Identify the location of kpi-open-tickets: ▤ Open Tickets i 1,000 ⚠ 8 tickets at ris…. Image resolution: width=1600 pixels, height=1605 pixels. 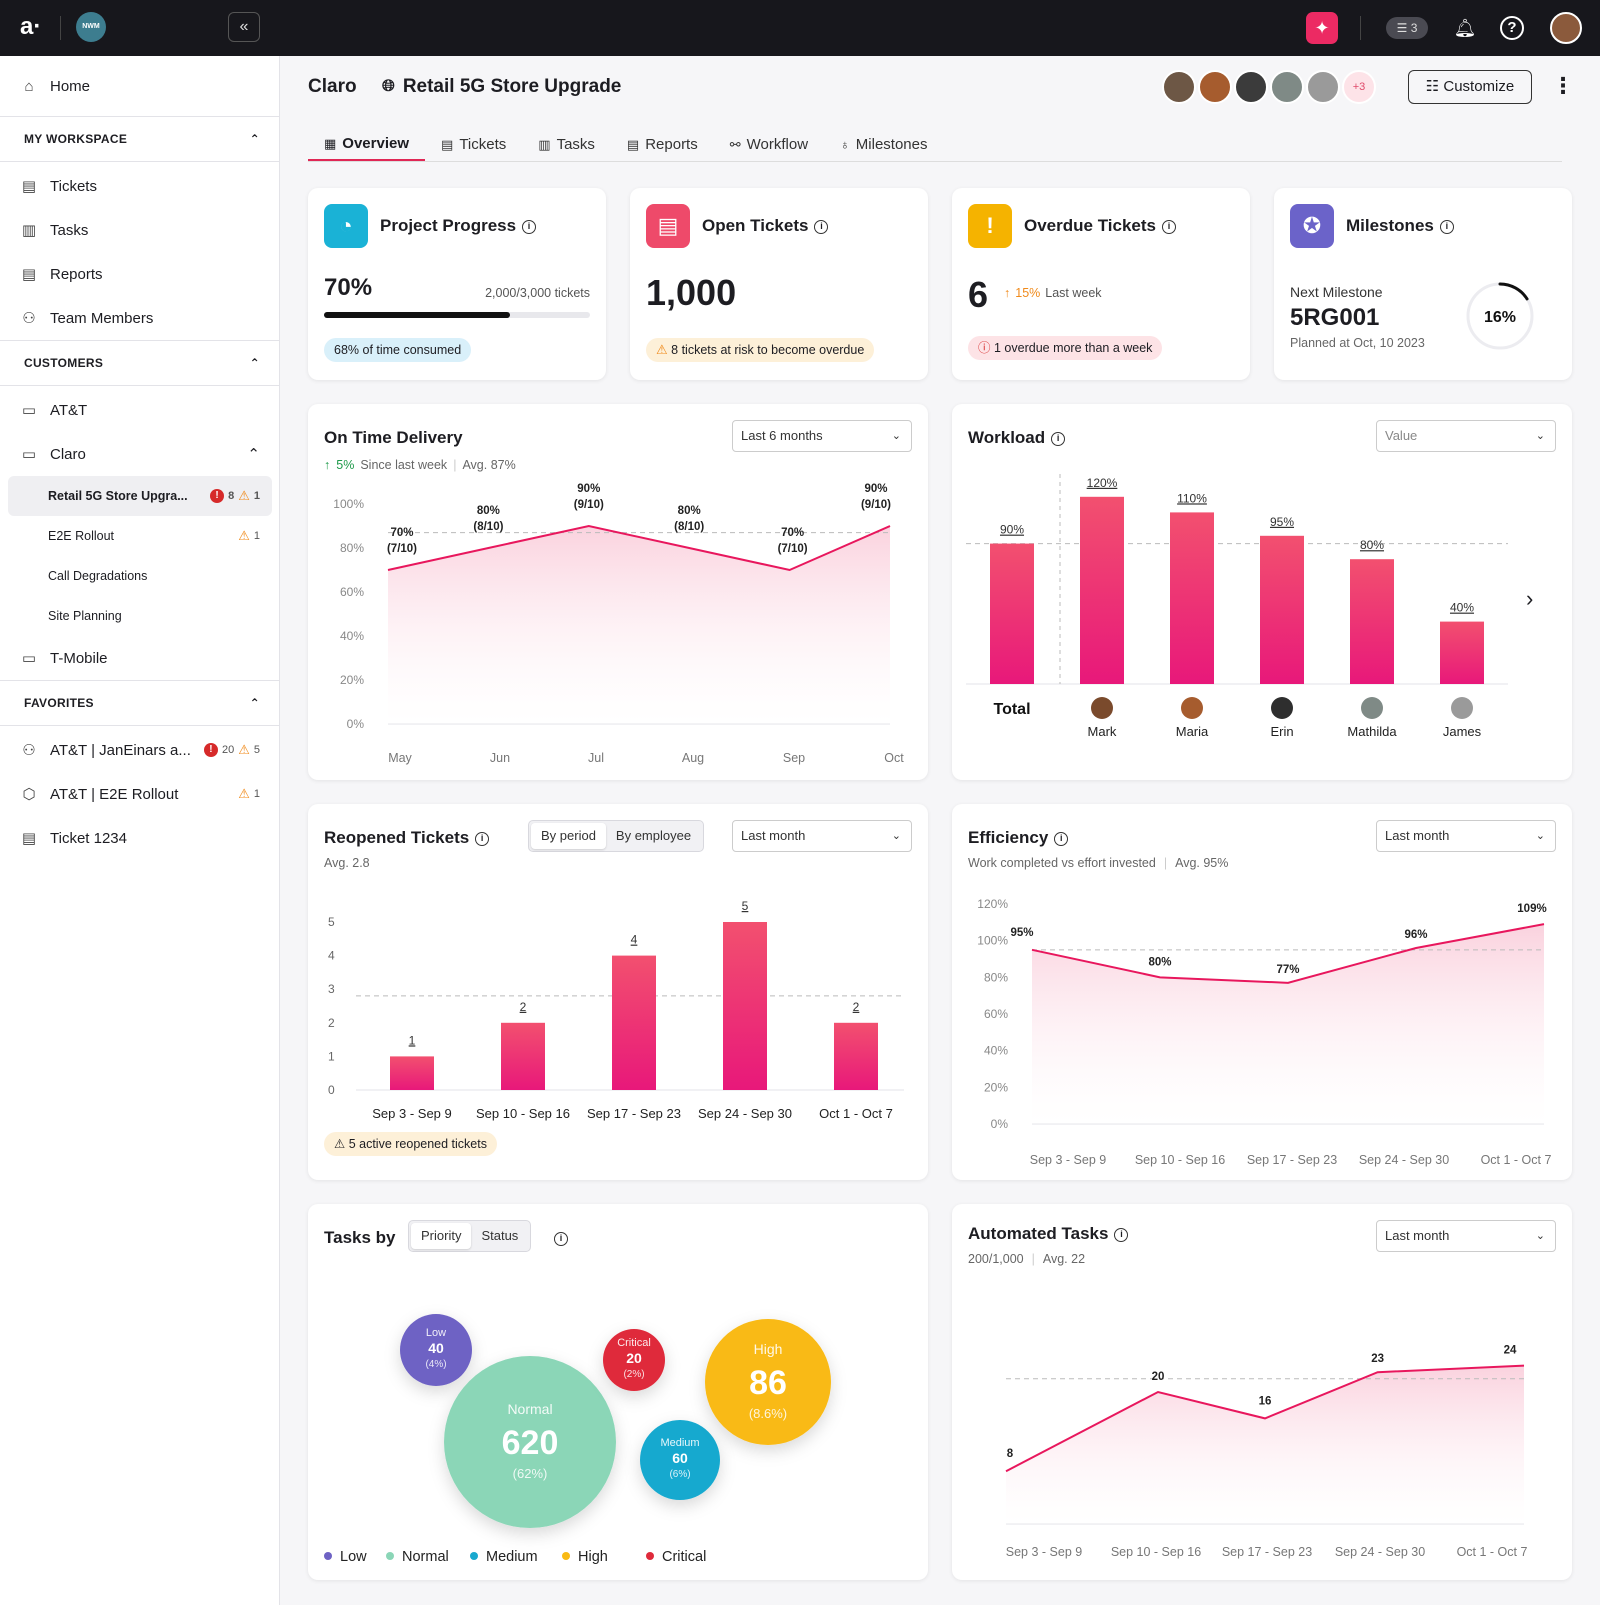
(779, 284).